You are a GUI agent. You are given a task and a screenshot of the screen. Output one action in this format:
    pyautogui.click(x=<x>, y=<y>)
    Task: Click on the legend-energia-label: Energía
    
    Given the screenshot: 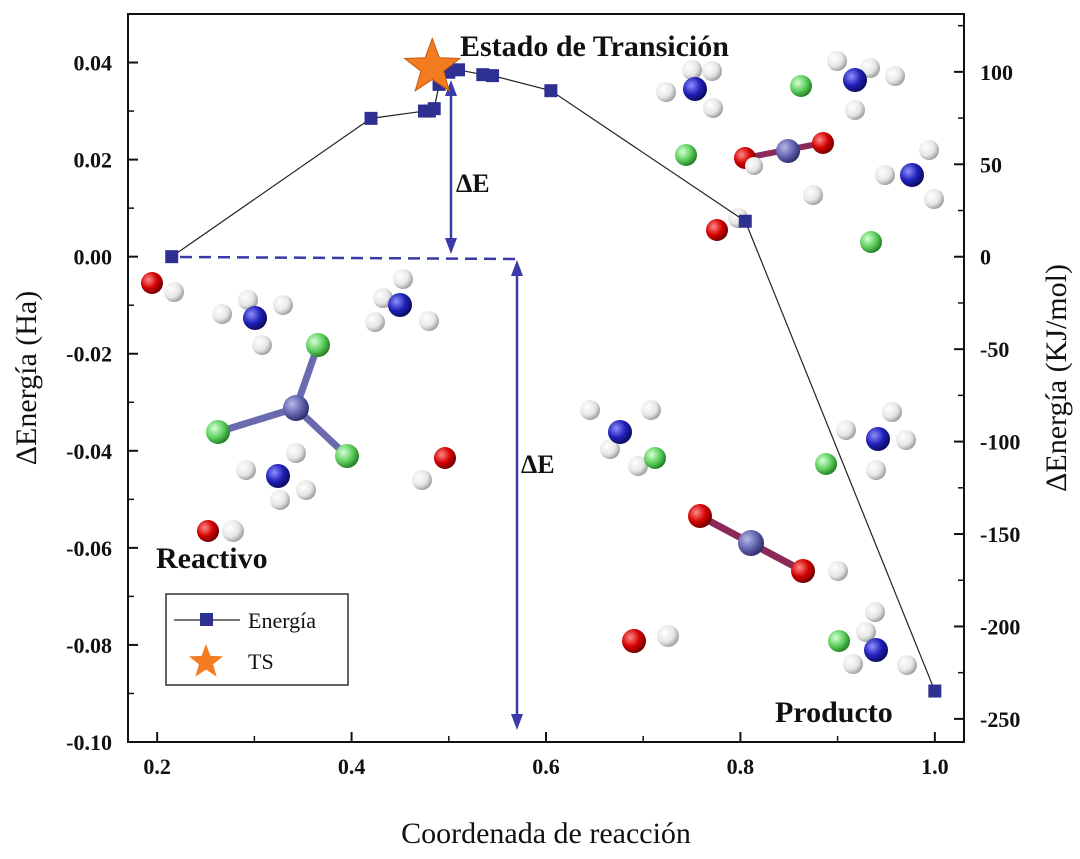 What is the action you would take?
    pyautogui.click(x=282, y=620)
    